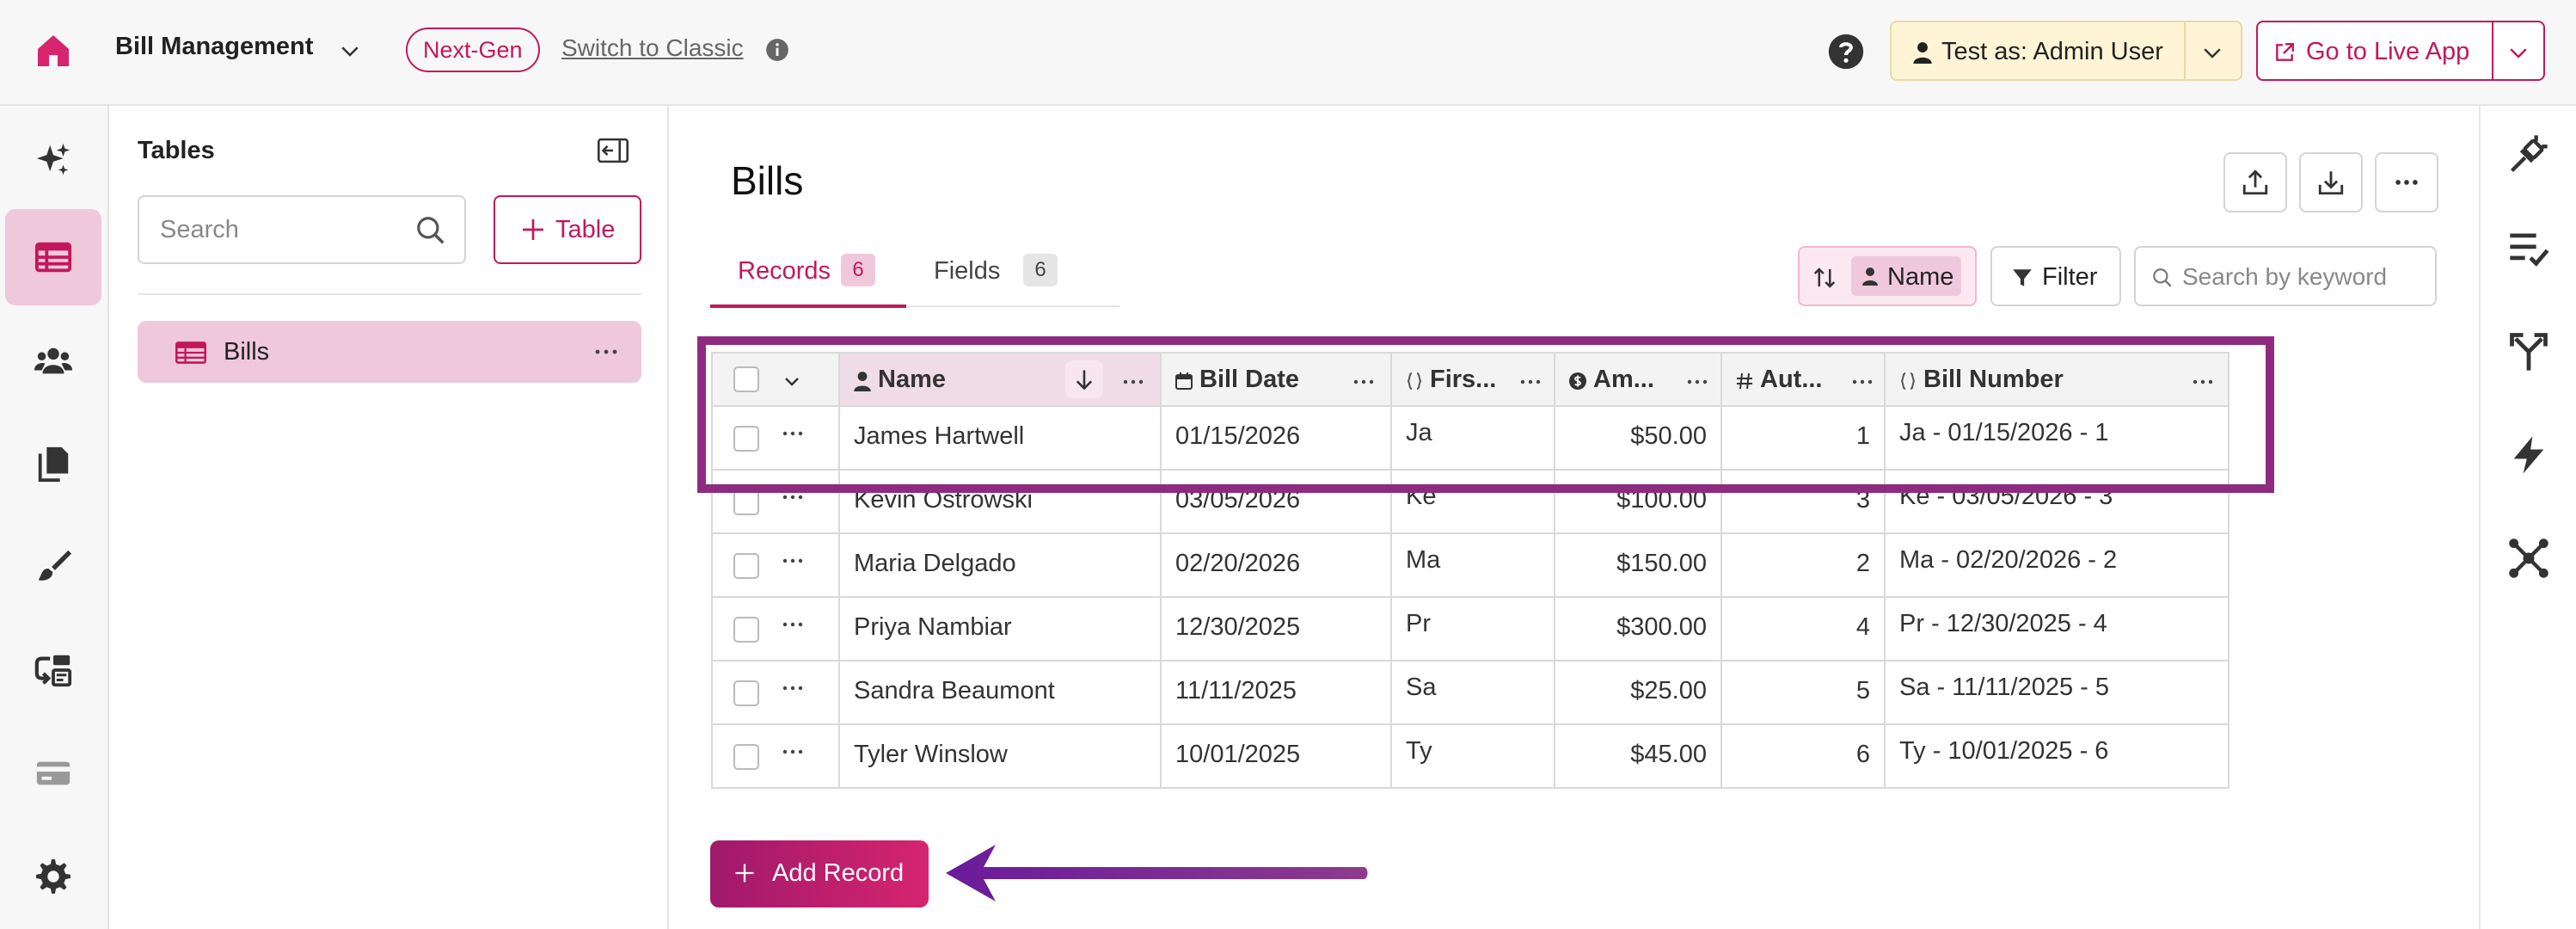 The height and width of the screenshot is (929, 2576). Describe the element at coordinates (1804, 629) in the screenshot. I see `cell-auto-number: 4` at that location.